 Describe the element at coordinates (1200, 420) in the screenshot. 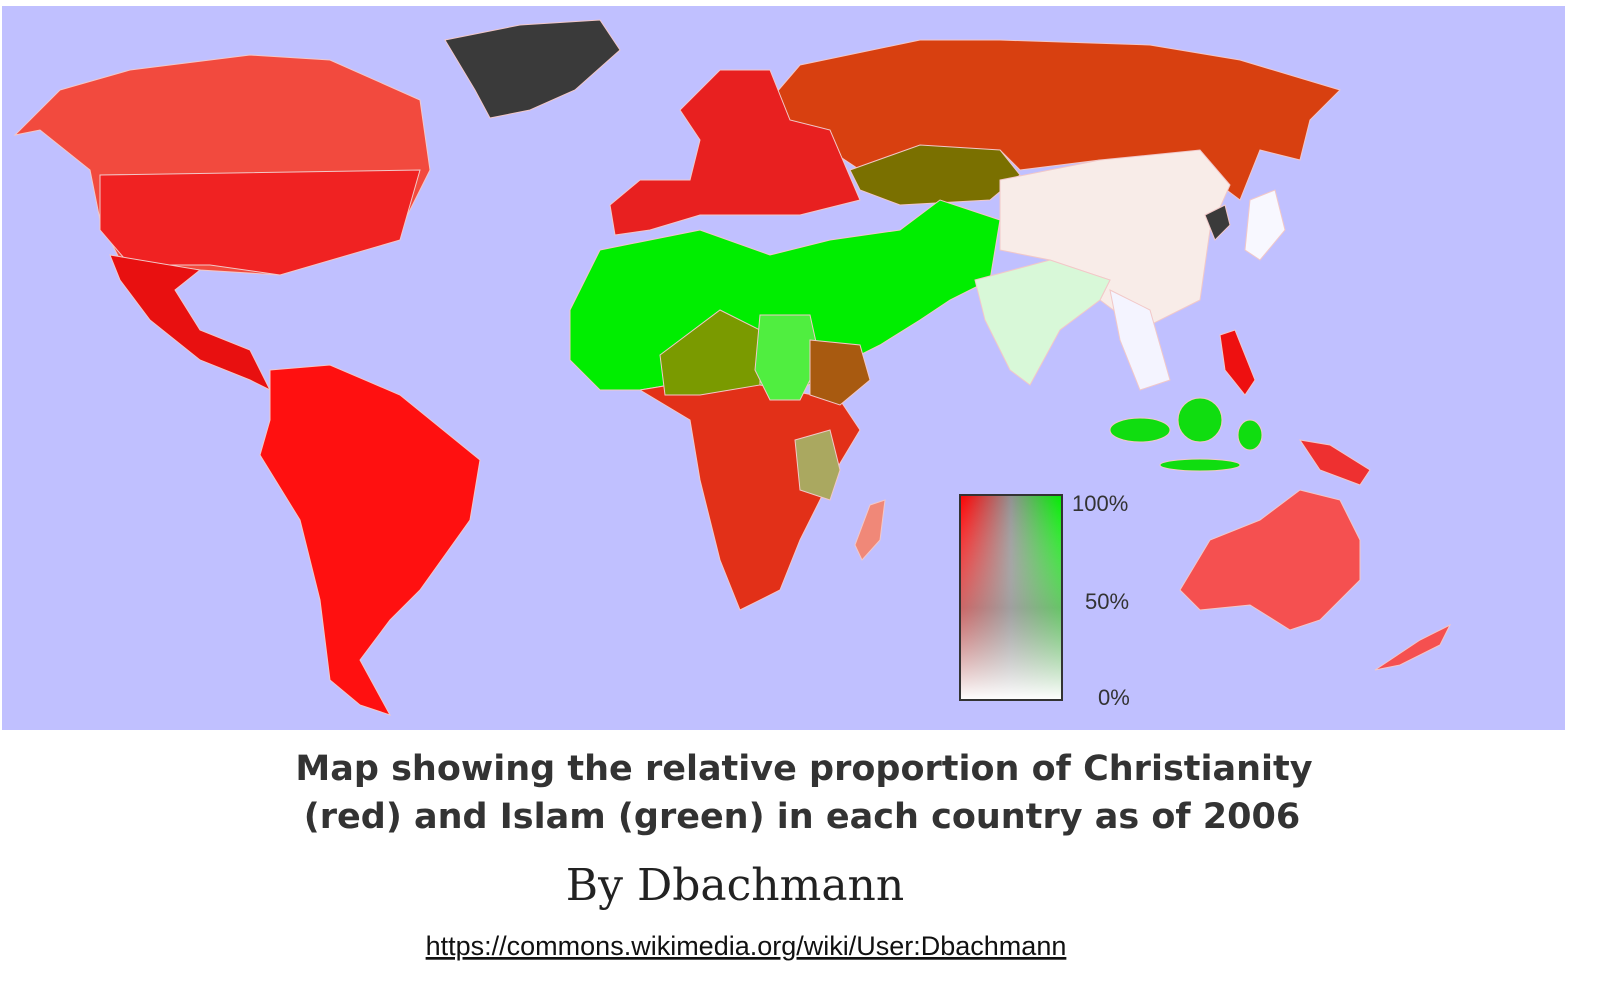

I see `borneo` at that location.